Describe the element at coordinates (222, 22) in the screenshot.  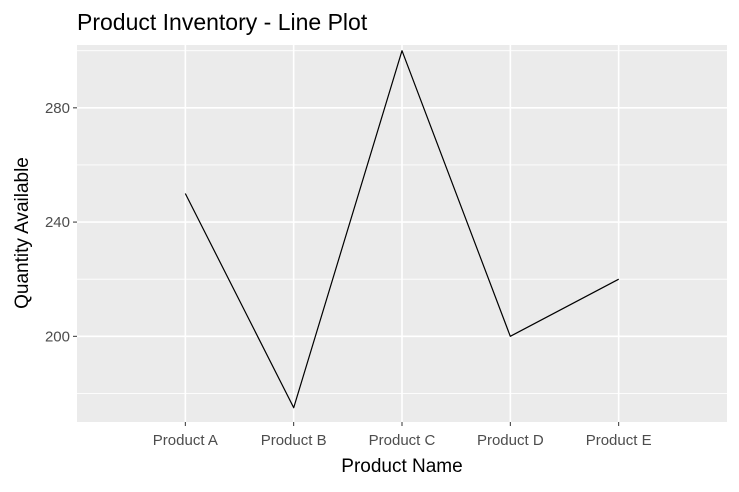
I see `chart-title: Product Inventory - Line Plot` at that location.